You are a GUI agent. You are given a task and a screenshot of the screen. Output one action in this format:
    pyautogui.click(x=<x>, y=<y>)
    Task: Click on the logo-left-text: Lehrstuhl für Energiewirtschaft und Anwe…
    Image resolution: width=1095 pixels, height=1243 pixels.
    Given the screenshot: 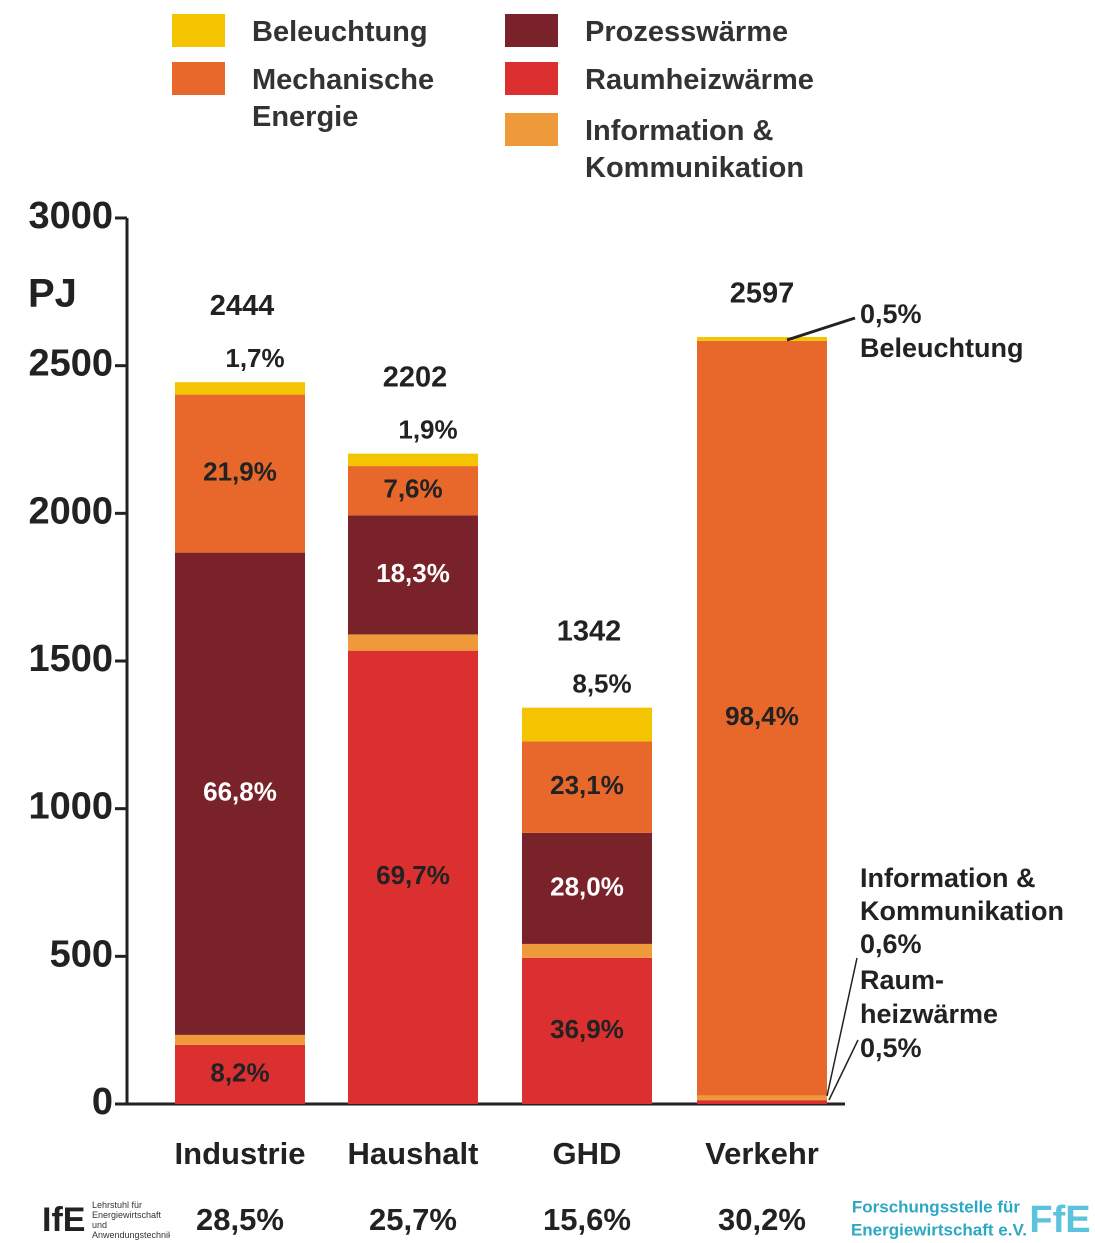 What is the action you would take?
    pyautogui.click(x=131, y=1220)
    